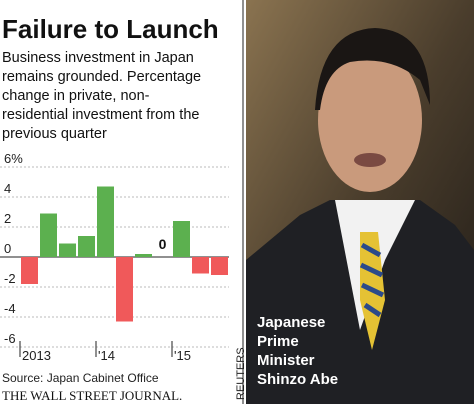  What do you see at coordinates (36, 355) in the screenshot?
I see `x-tick-label: 2013` at bounding box center [36, 355].